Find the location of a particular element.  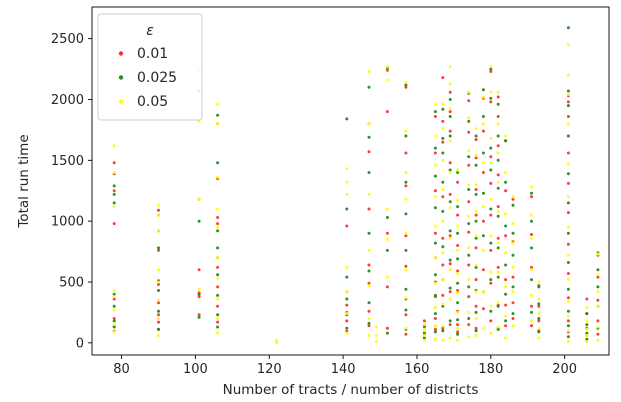

x-axis-ticks: 80 100 120 140 160 180 200 is located at coordinates (345, 366).